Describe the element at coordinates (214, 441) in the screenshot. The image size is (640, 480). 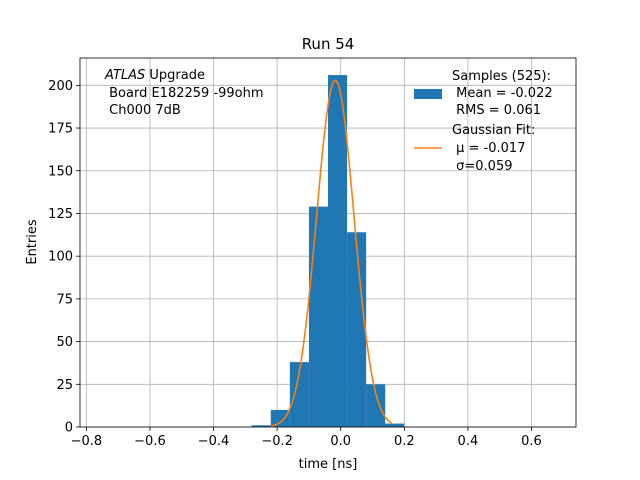
I see `x-tick-label: −0.4` at that location.